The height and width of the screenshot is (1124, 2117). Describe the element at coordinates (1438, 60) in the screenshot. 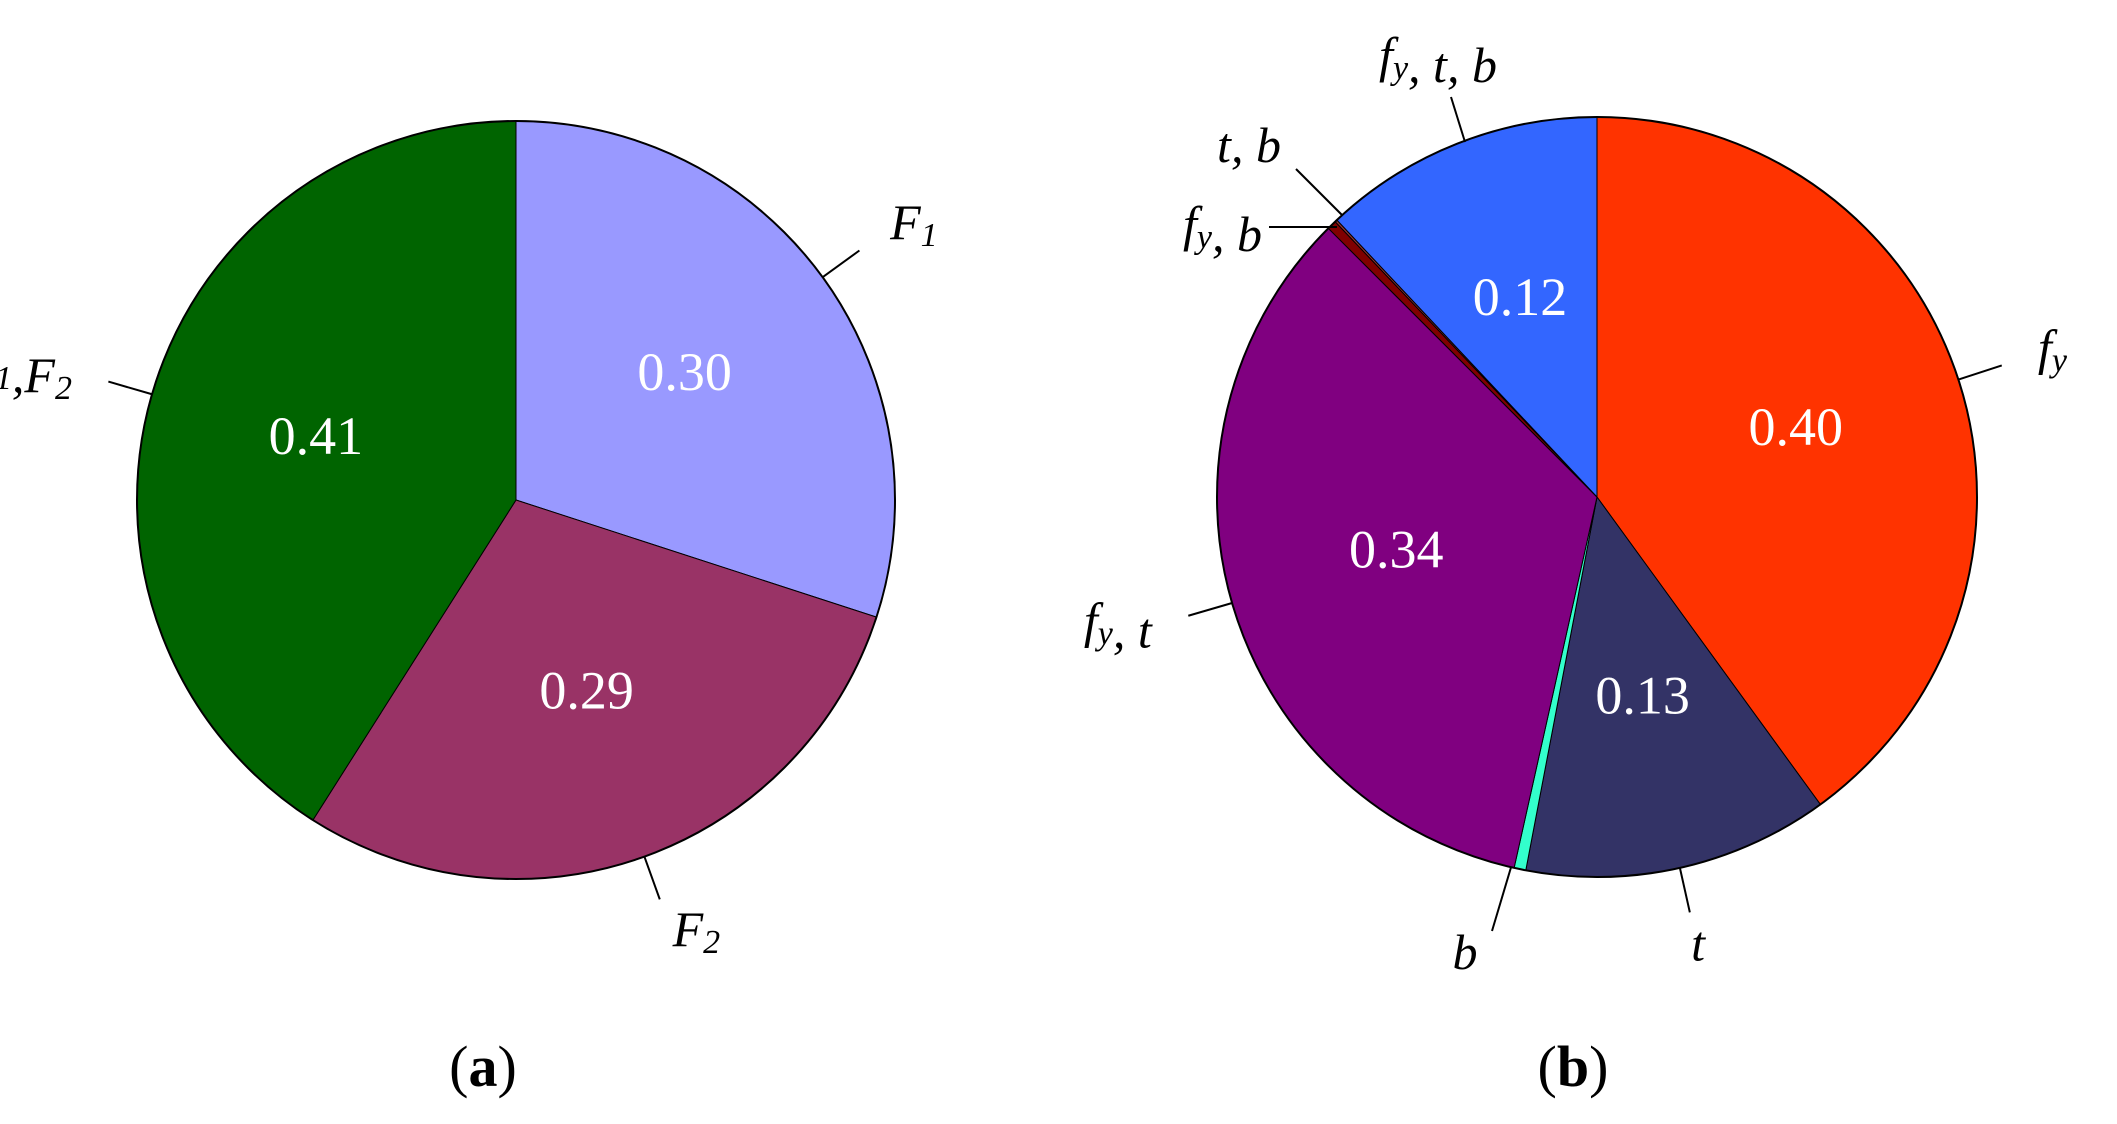

I see `slice-label: fy, t, b` at that location.